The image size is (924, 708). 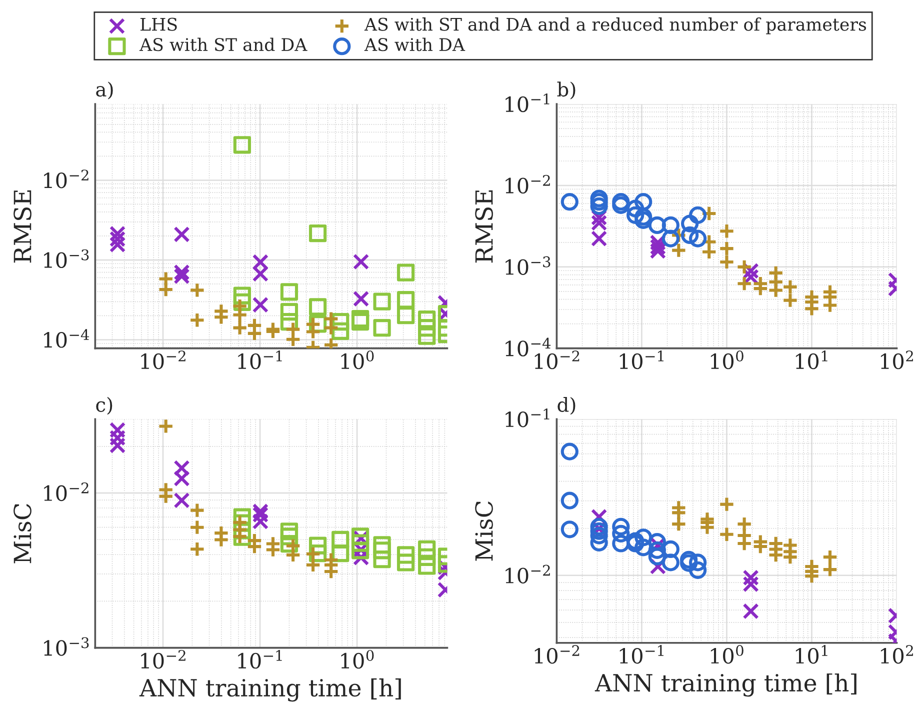 I want to click on y-tick-label: 10$^{−4}$, so click(x=67, y=338).